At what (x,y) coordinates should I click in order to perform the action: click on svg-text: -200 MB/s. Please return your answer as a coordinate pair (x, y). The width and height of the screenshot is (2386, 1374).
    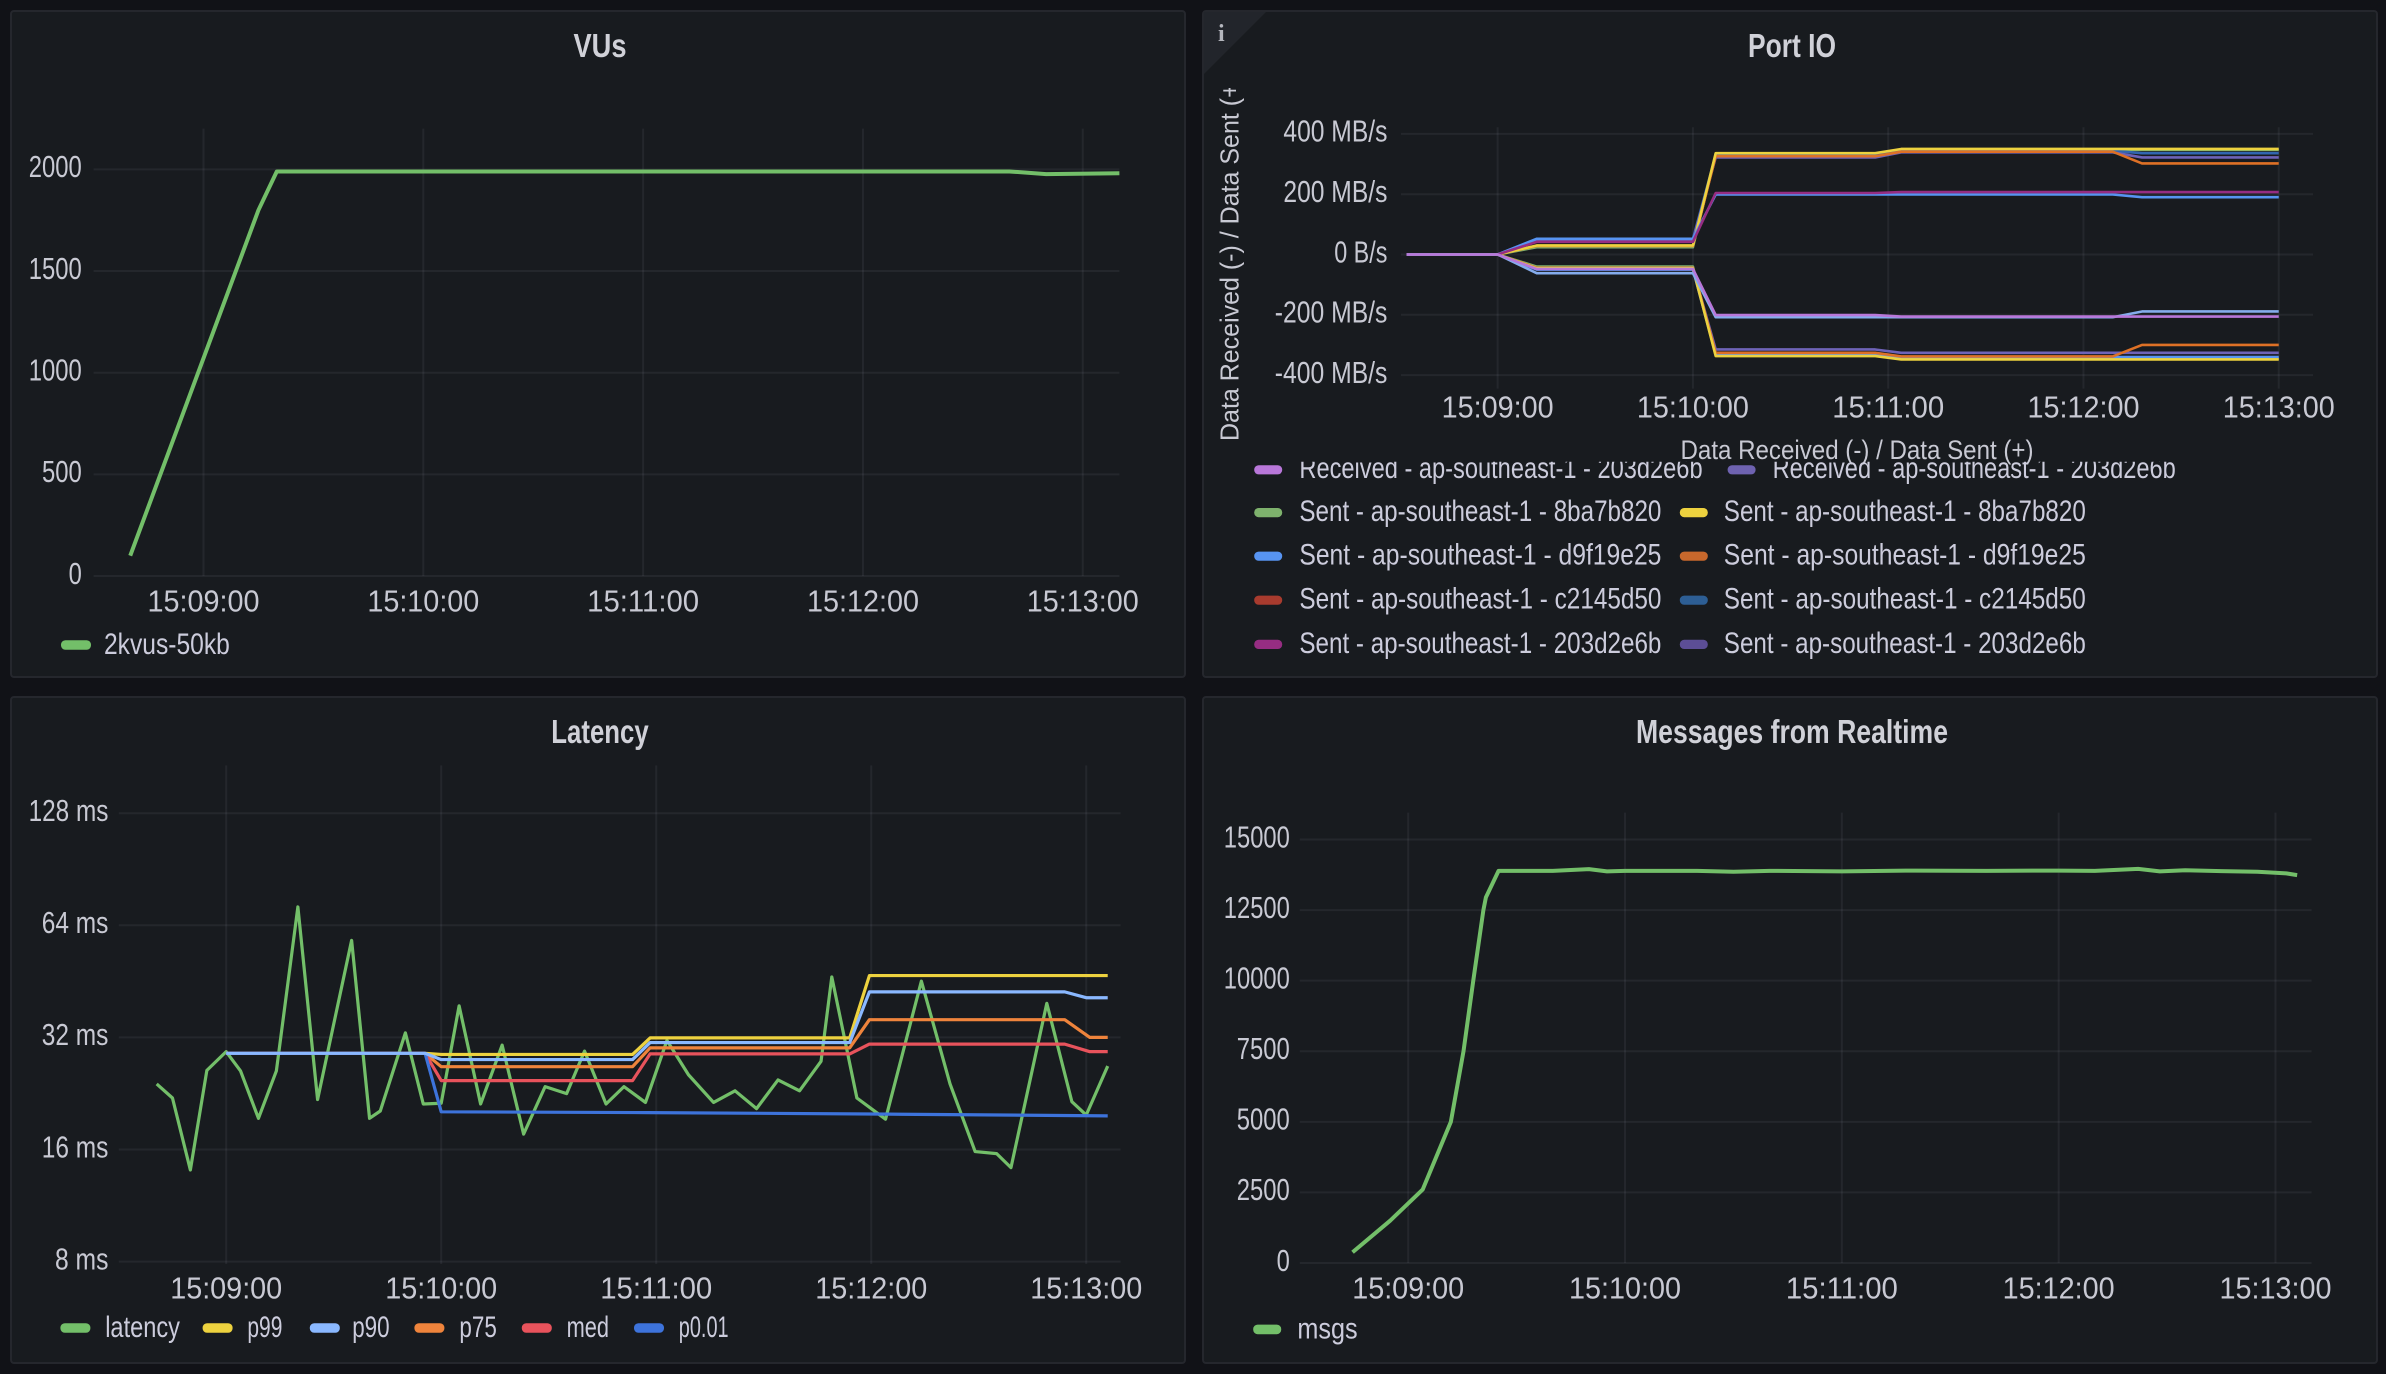
    Looking at the image, I should click on (1330, 312).